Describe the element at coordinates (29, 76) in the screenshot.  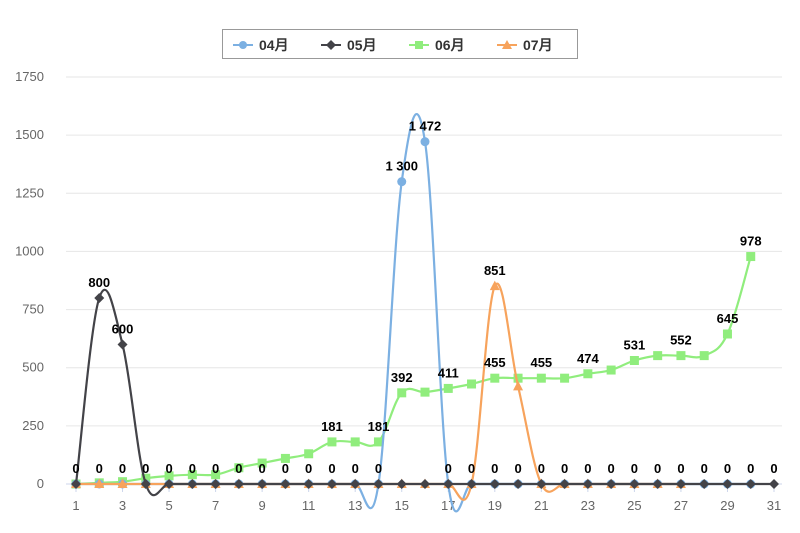
I see `y-tick-label: 1750` at that location.